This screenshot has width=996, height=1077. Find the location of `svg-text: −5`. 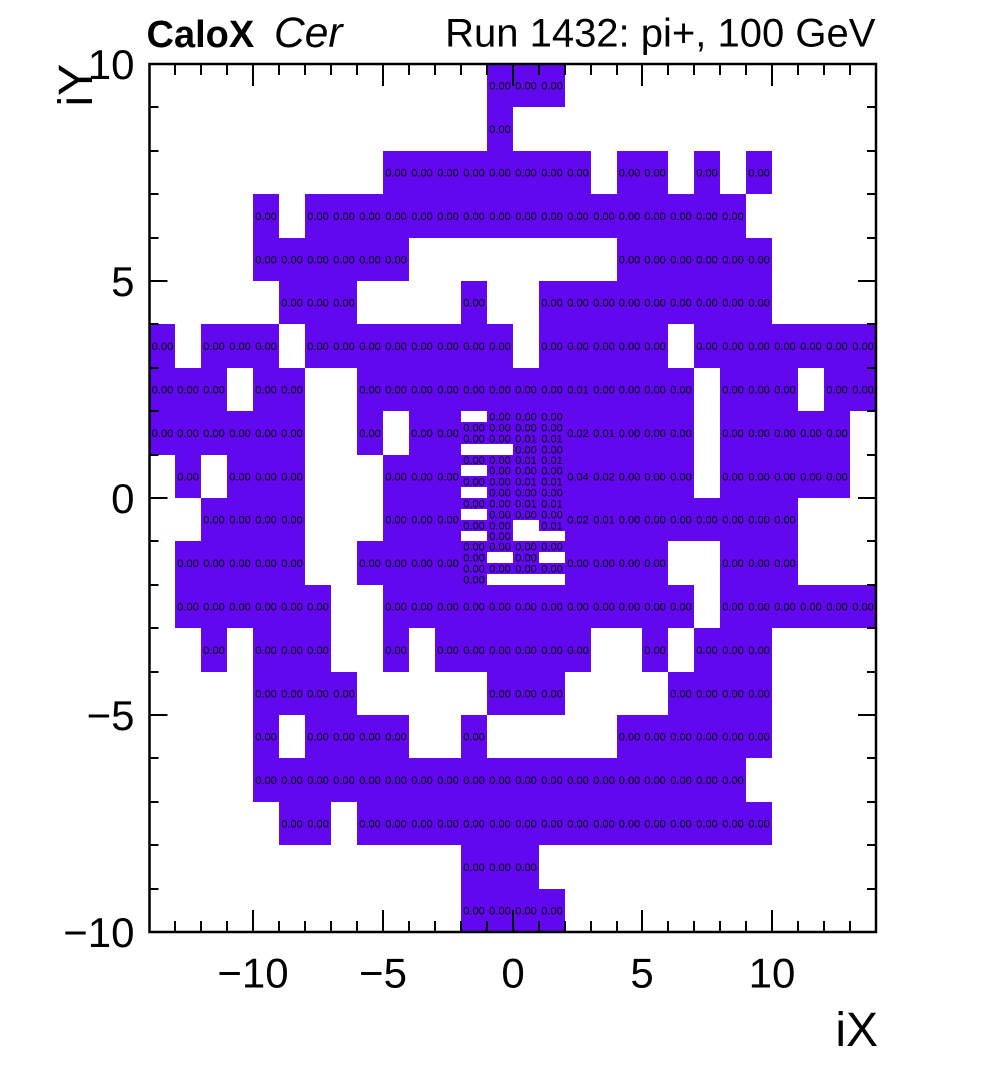

svg-text: −5 is located at coordinates (383, 972).